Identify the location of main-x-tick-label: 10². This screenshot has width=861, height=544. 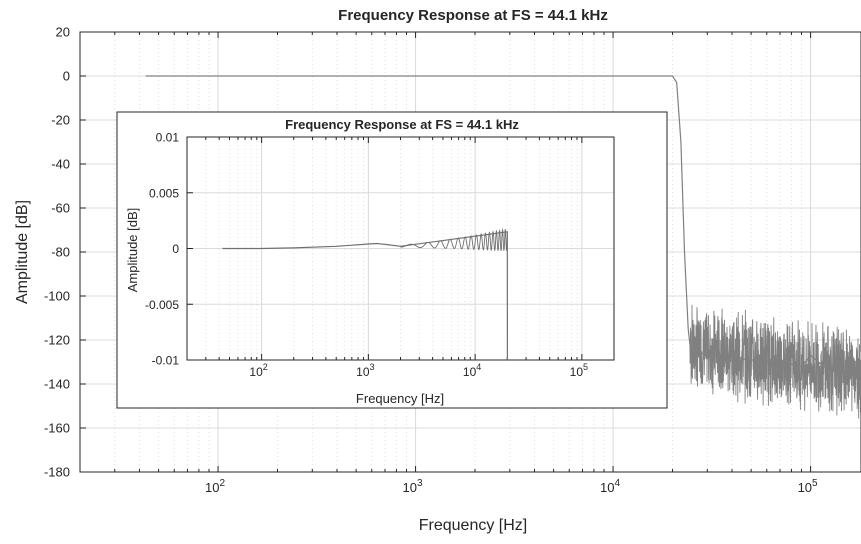
(215, 486).